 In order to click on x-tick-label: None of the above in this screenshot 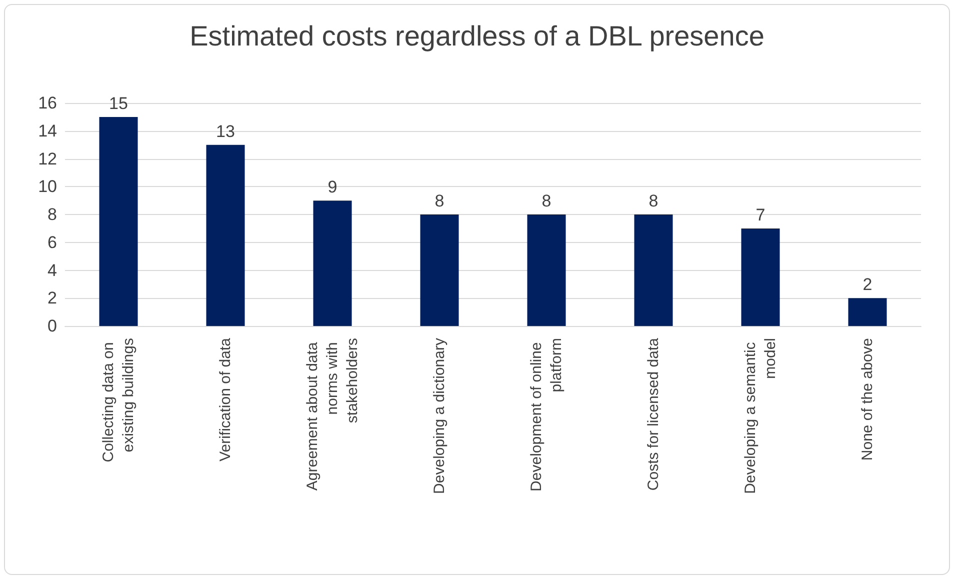, I will do `click(867, 399)`.